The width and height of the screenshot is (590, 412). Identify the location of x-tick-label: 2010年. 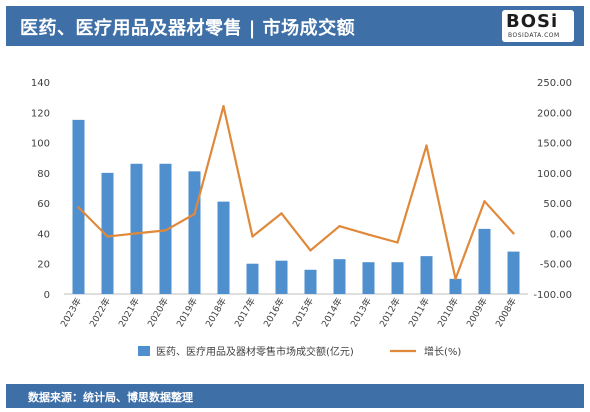
(448, 313).